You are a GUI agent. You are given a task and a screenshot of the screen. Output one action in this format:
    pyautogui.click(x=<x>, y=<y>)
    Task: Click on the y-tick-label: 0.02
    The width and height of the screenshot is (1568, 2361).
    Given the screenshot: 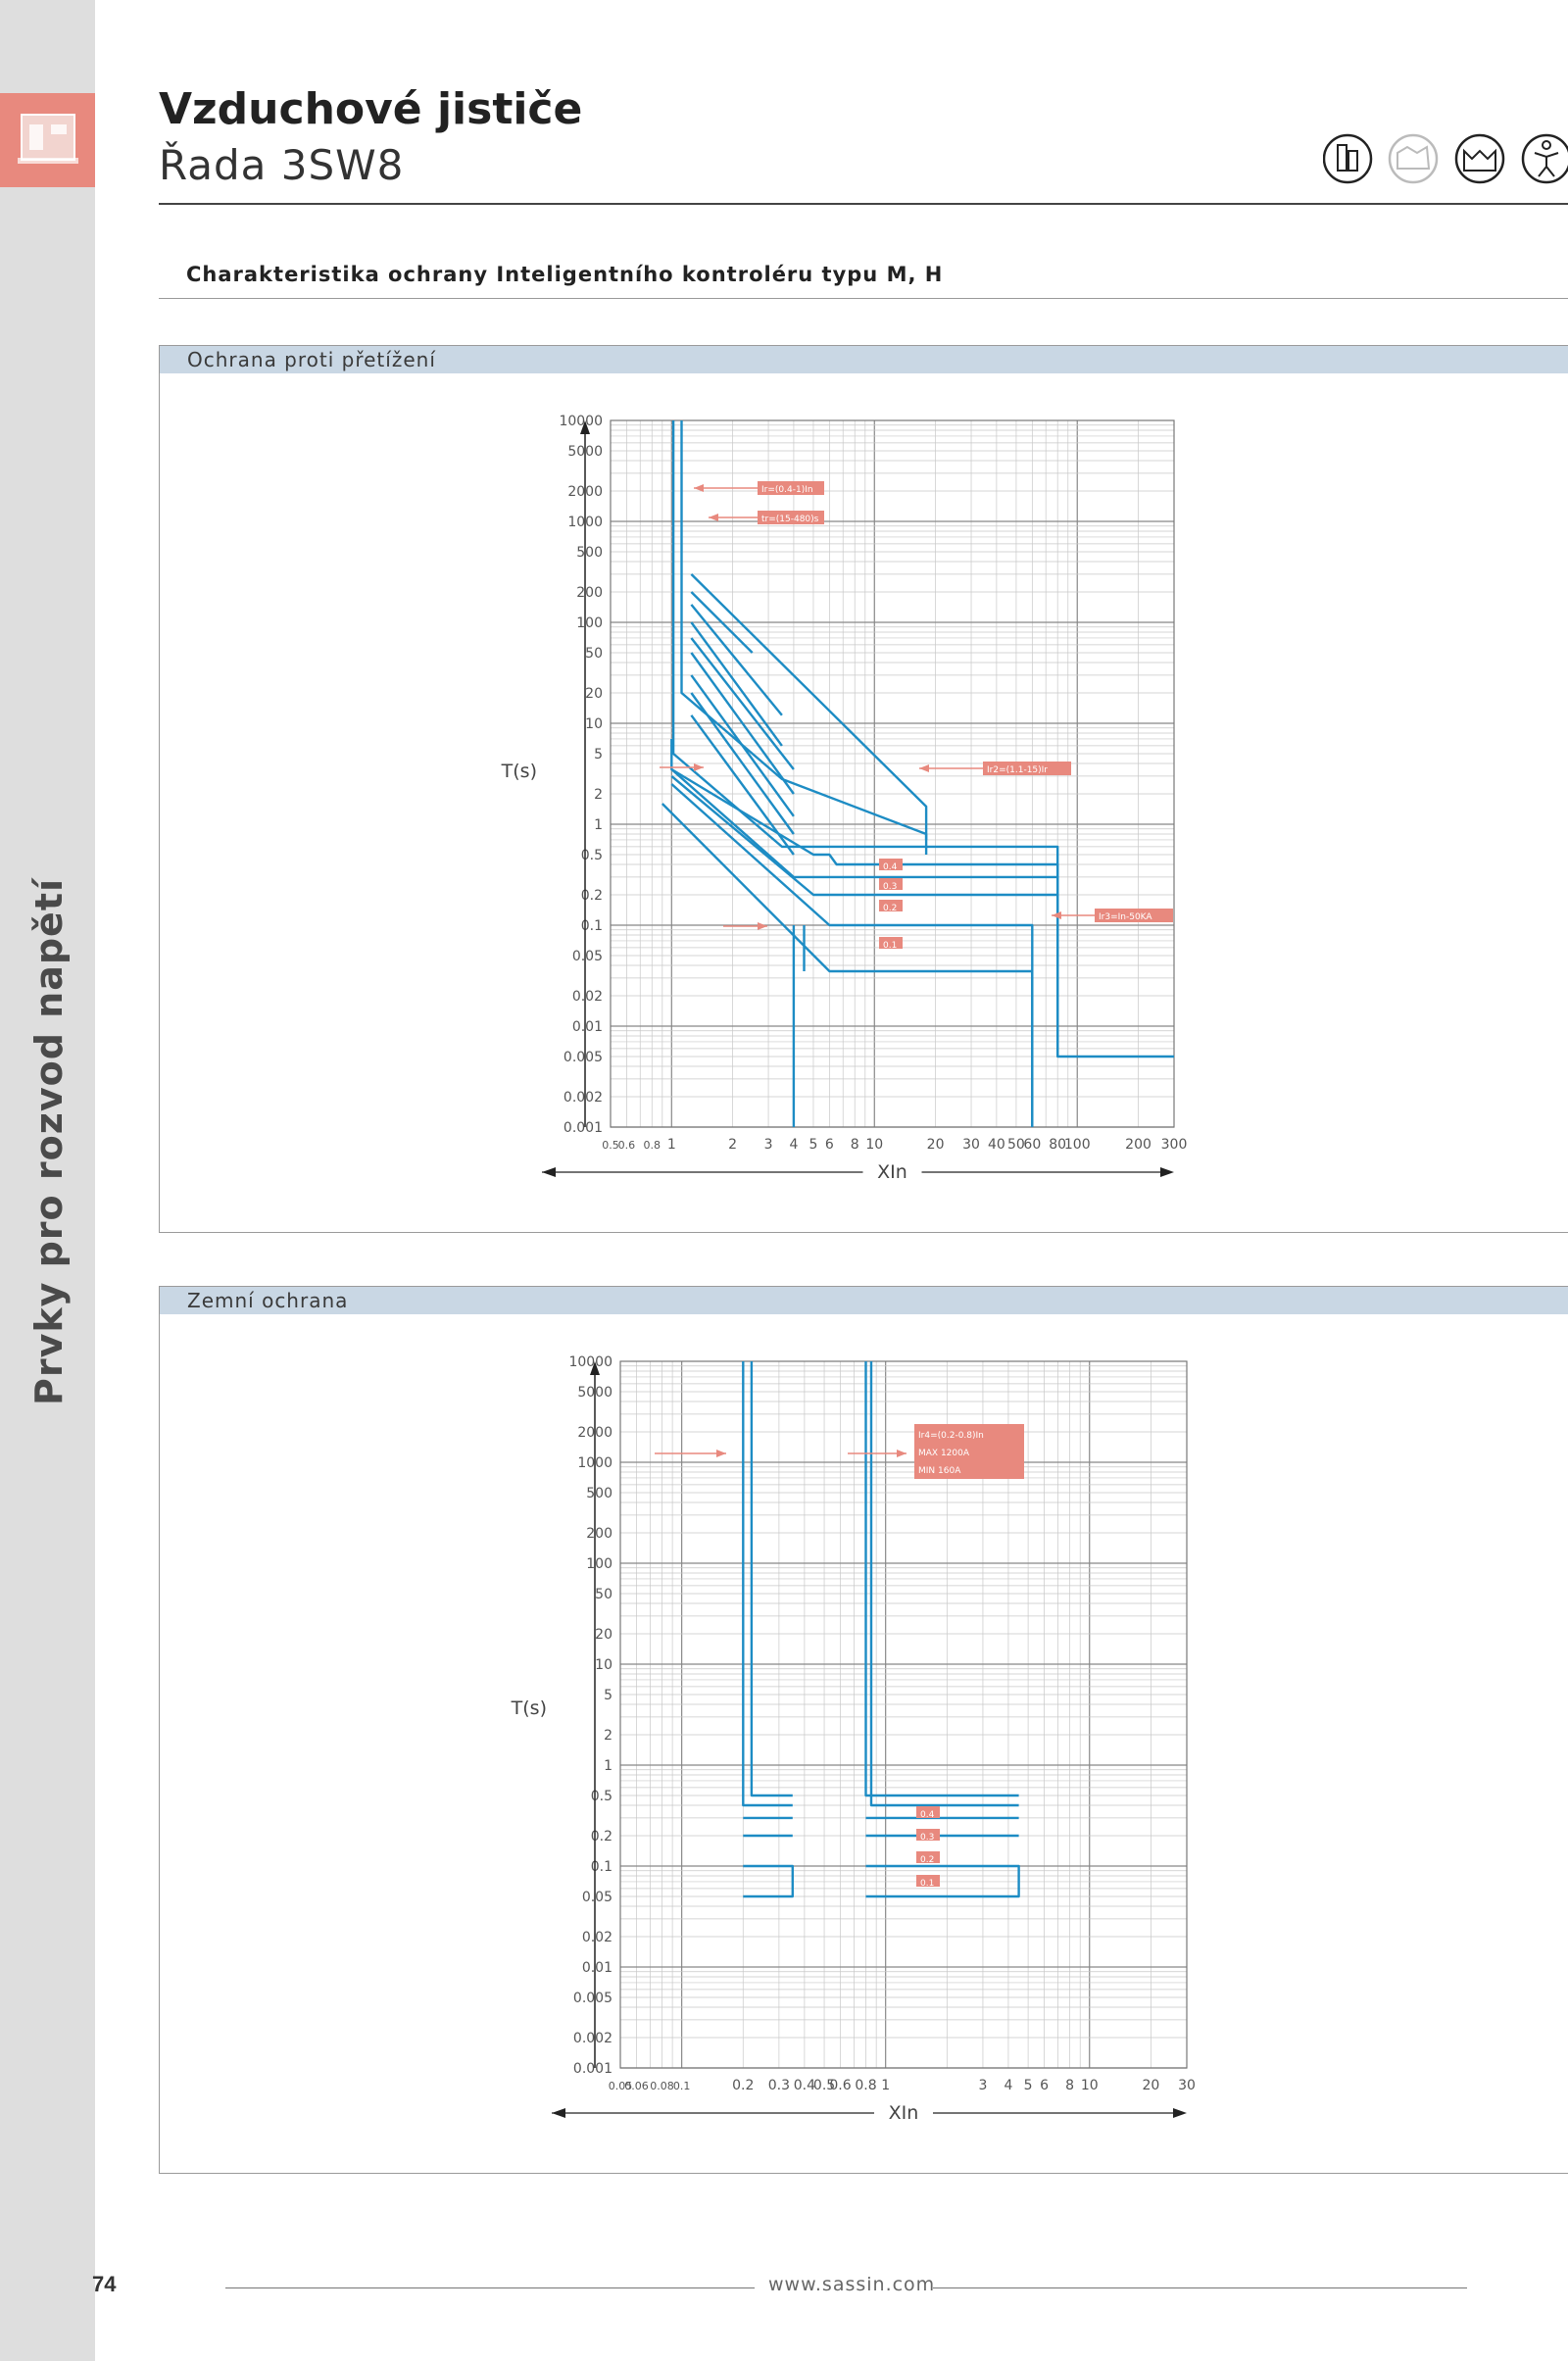 What is the action you would take?
    pyautogui.click(x=597, y=1937)
    